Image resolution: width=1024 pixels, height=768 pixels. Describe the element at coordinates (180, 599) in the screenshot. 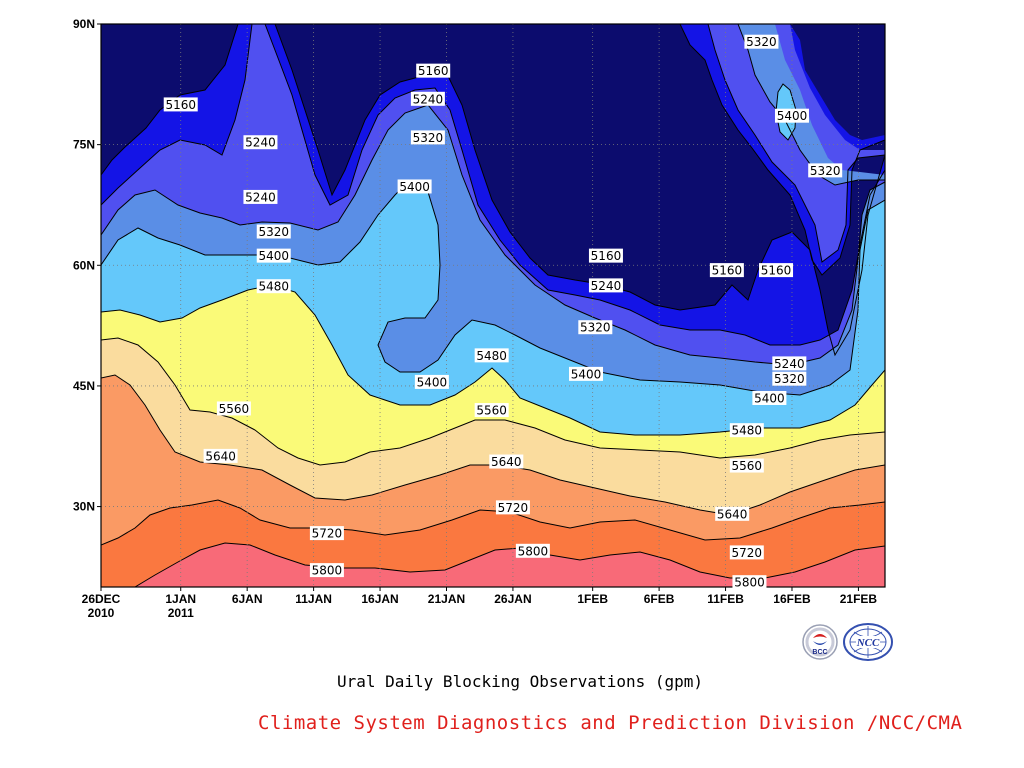

I see `x-tick-label: 1JAN` at that location.